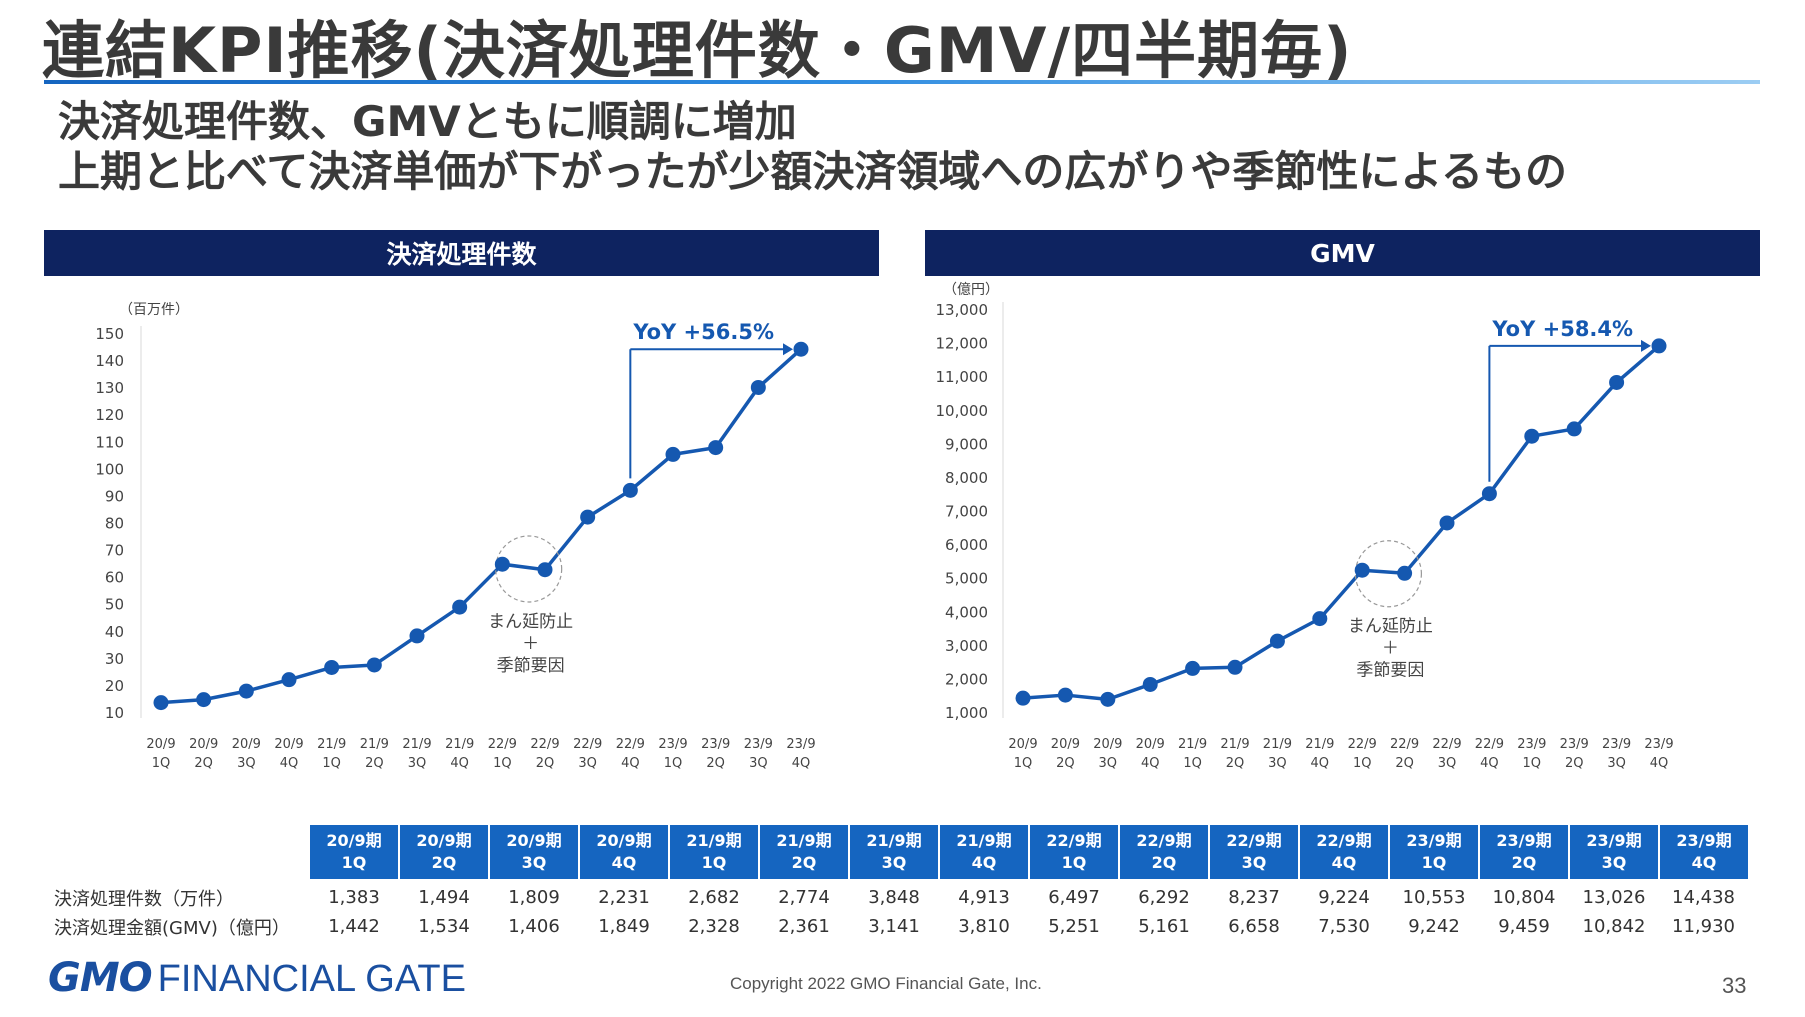  Describe the element at coordinates (1524, 926) in the screenshot. I see `table-cell: 9,459` at that location.